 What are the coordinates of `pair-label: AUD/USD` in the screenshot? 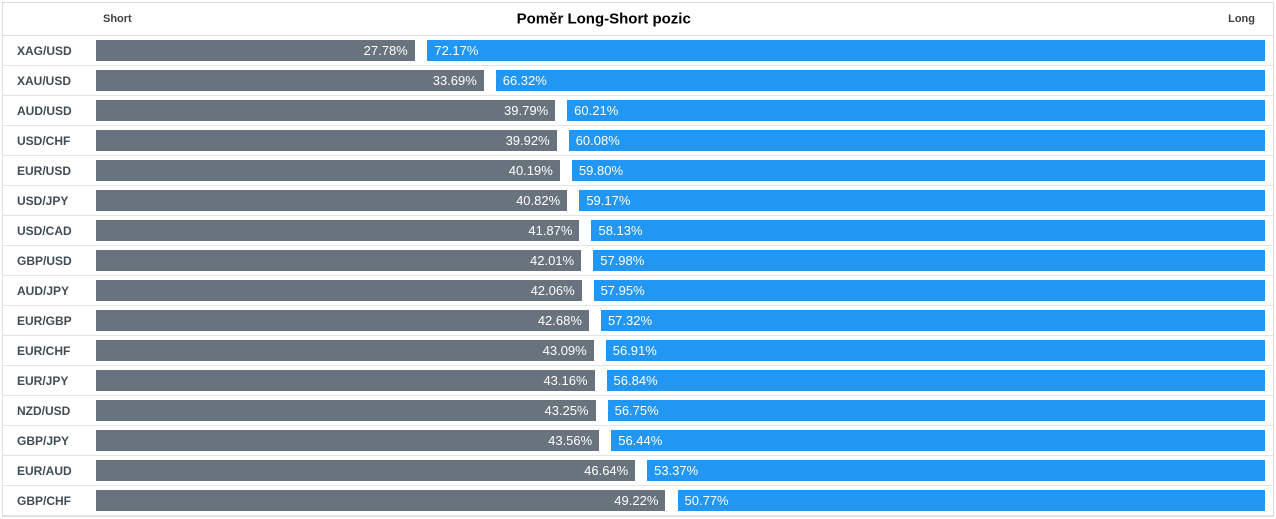 It's located at (44, 110).